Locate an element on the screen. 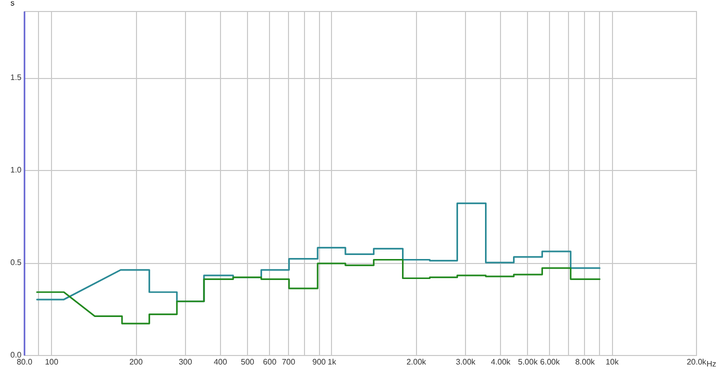 The height and width of the screenshot is (370, 720). x-tick-label: 200 is located at coordinates (136, 362).